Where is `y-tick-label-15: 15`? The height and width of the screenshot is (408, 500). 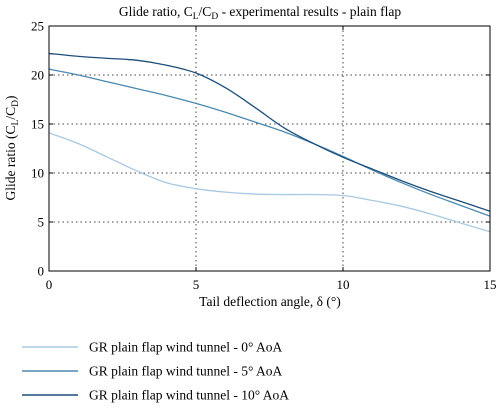
y-tick-label-15: 15 is located at coordinates (37, 124).